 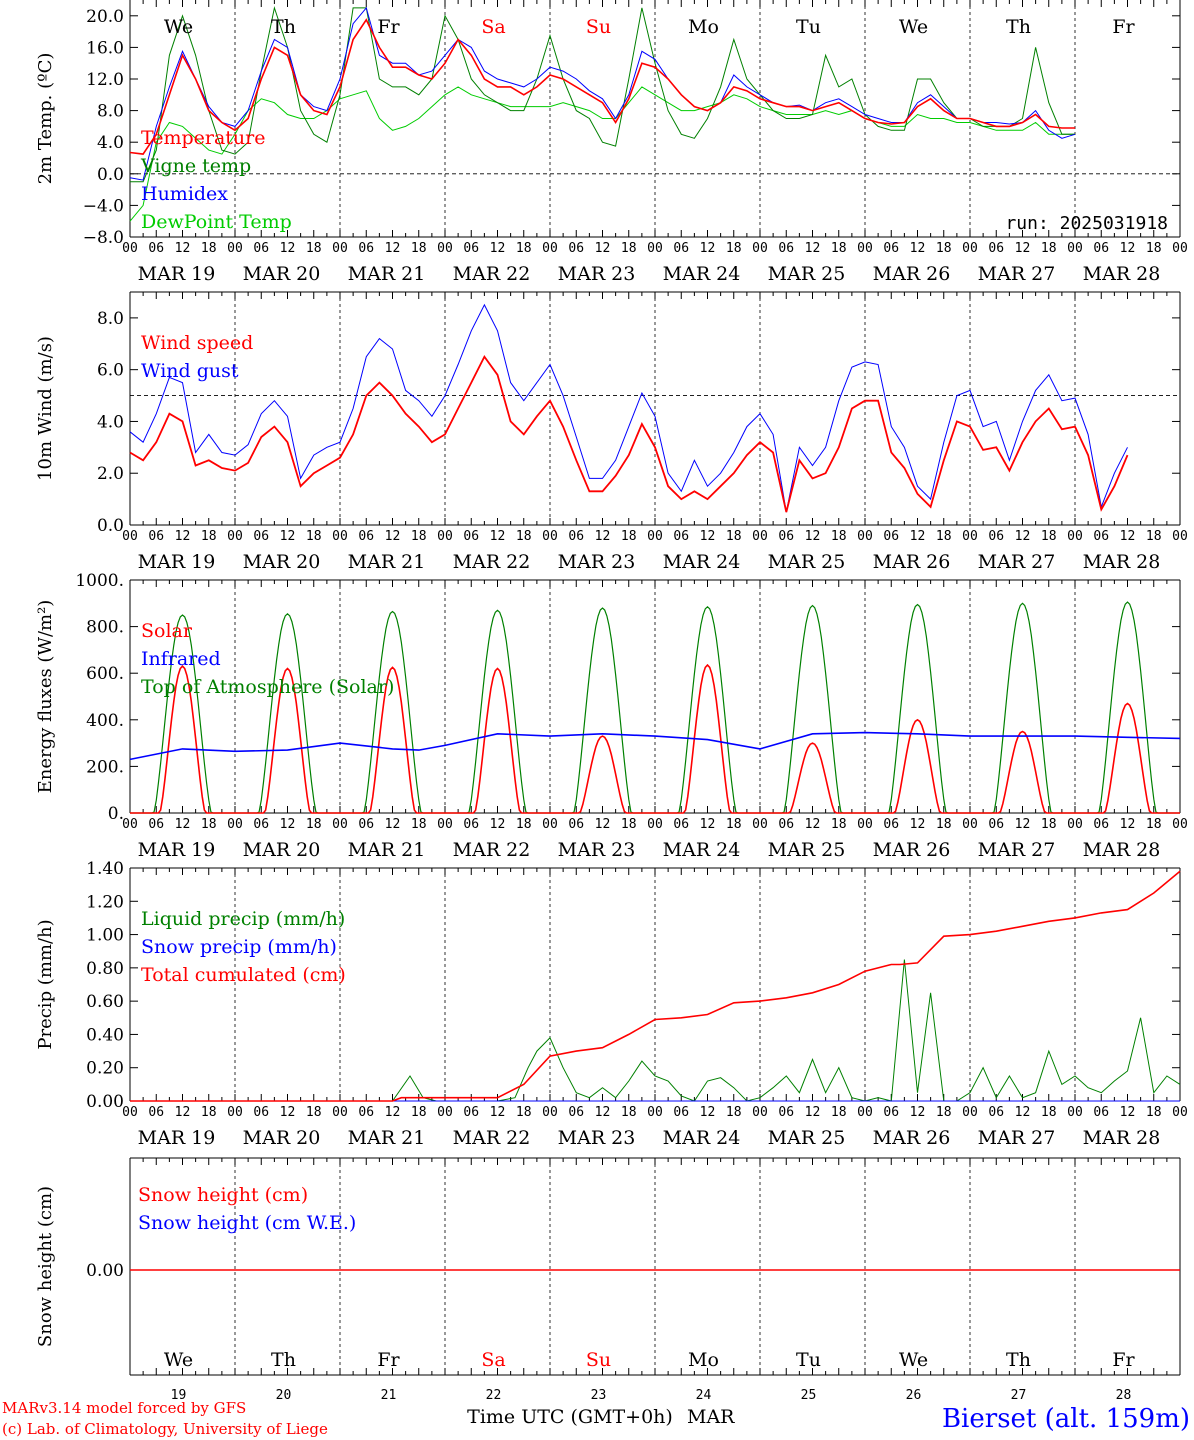 What do you see at coordinates (602, 154) in the screenshot?
I see `series-dewpoint-temp` at bounding box center [602, 154].